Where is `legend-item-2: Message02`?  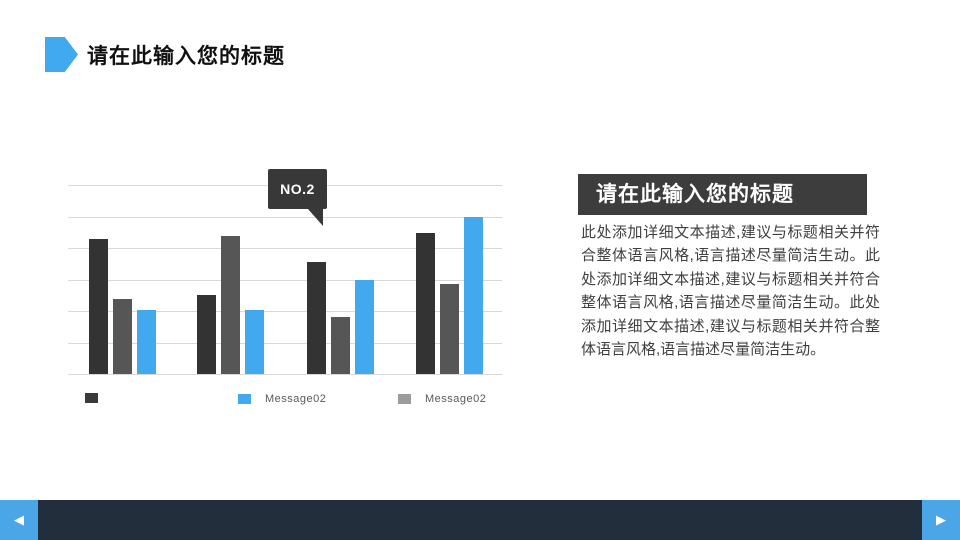
legend-item-2: Message02 is located at coordinates (282, 399).